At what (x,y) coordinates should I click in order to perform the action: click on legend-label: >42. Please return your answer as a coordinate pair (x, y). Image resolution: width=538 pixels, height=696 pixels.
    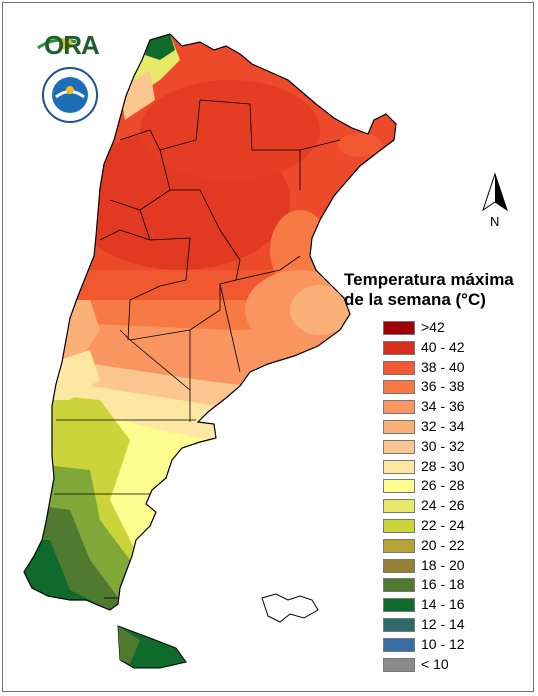
    Looking at the image, I should click on (433, 327).